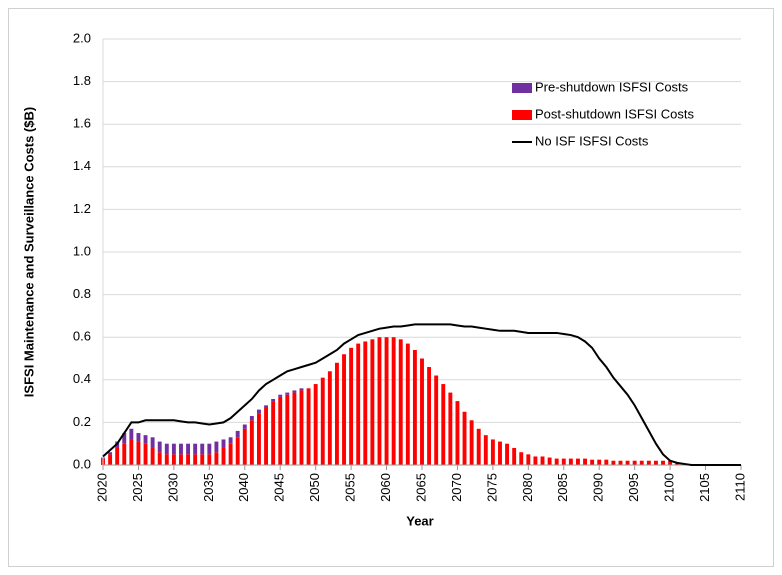  What do you see at coordinates (208, 487) in the screenshot?
I see `x-tick-label: 2035` at bounding box center [208, 487].